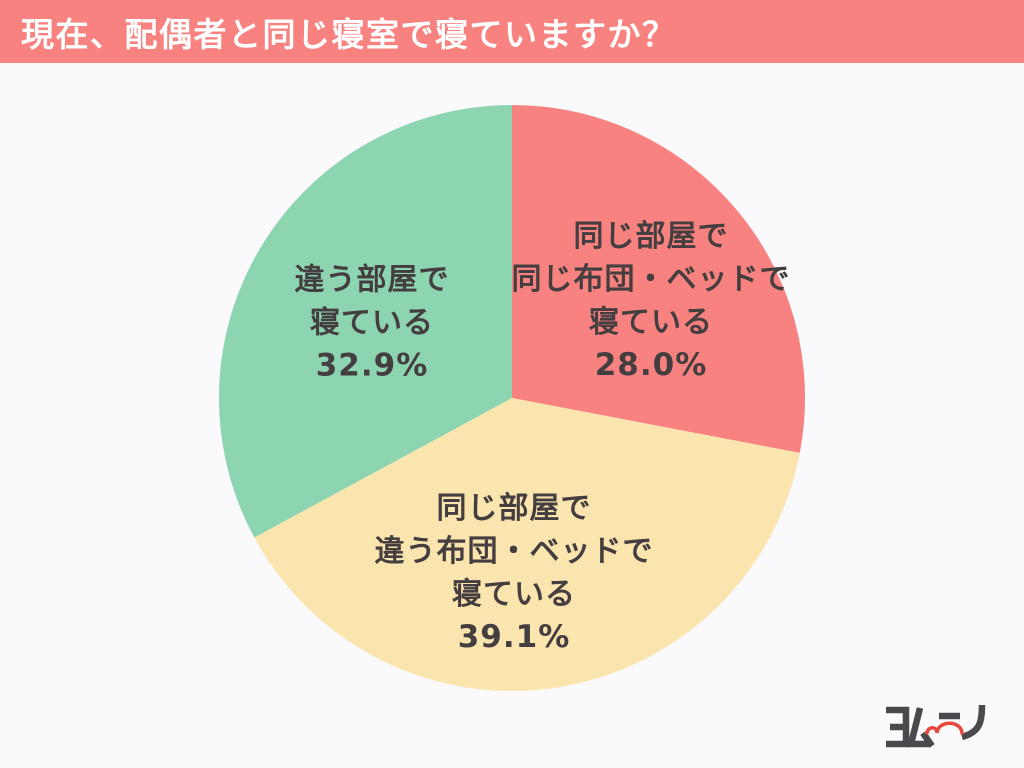  I want to click on logo-char-mu, so click(920, 727).